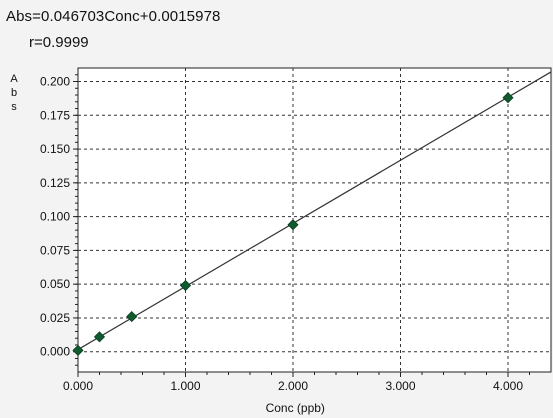 The image size is (553, 418). Describe the element at coordinates (55, 318) in the screenshot. I see `y-tick-label: 0.025` at that location.